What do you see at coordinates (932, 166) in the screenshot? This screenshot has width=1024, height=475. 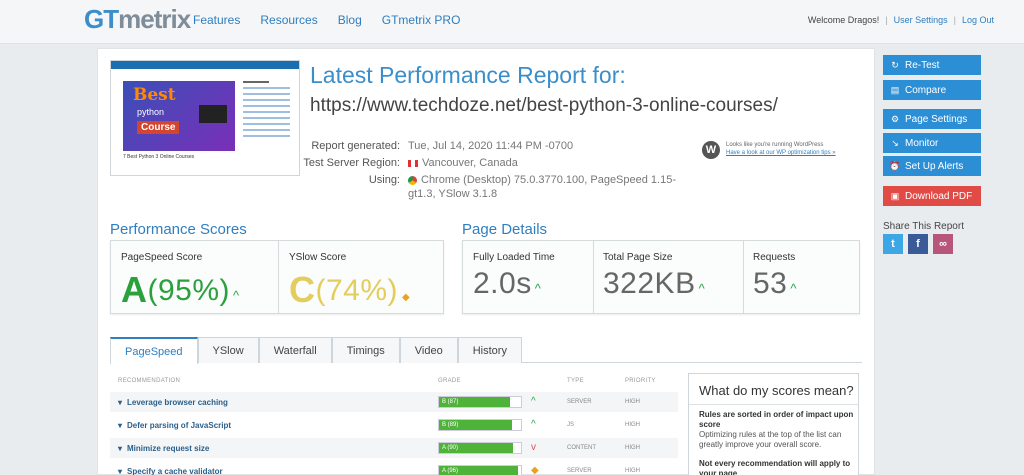 I see `set-up-alerts-button: ⏰ Set Up Alerts` at bounding box center [932, 166].